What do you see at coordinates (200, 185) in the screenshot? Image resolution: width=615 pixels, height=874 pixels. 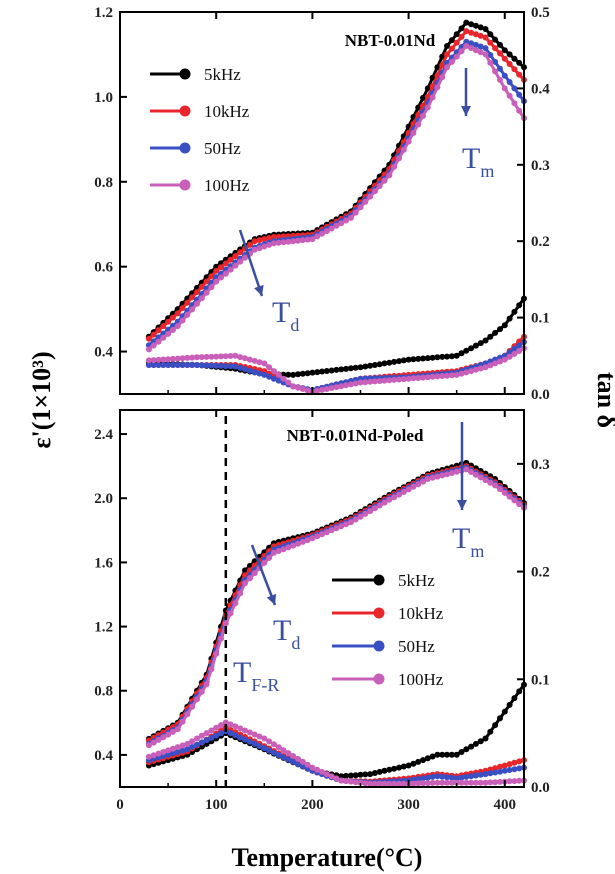 I see `legend-entry-100Hz: 100Hz` at bounding box center [200, 185].